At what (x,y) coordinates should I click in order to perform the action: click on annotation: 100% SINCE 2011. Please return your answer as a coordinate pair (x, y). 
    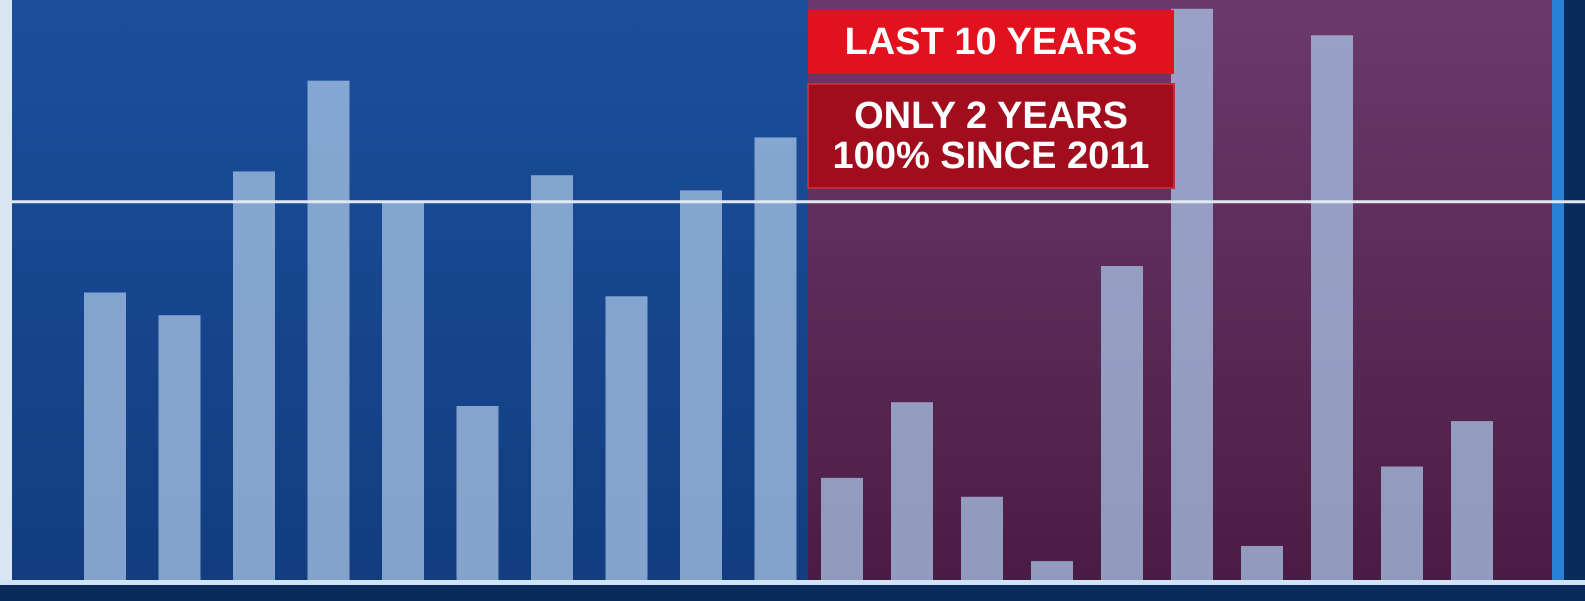
    Looking at the image, I should click on (991, 156).